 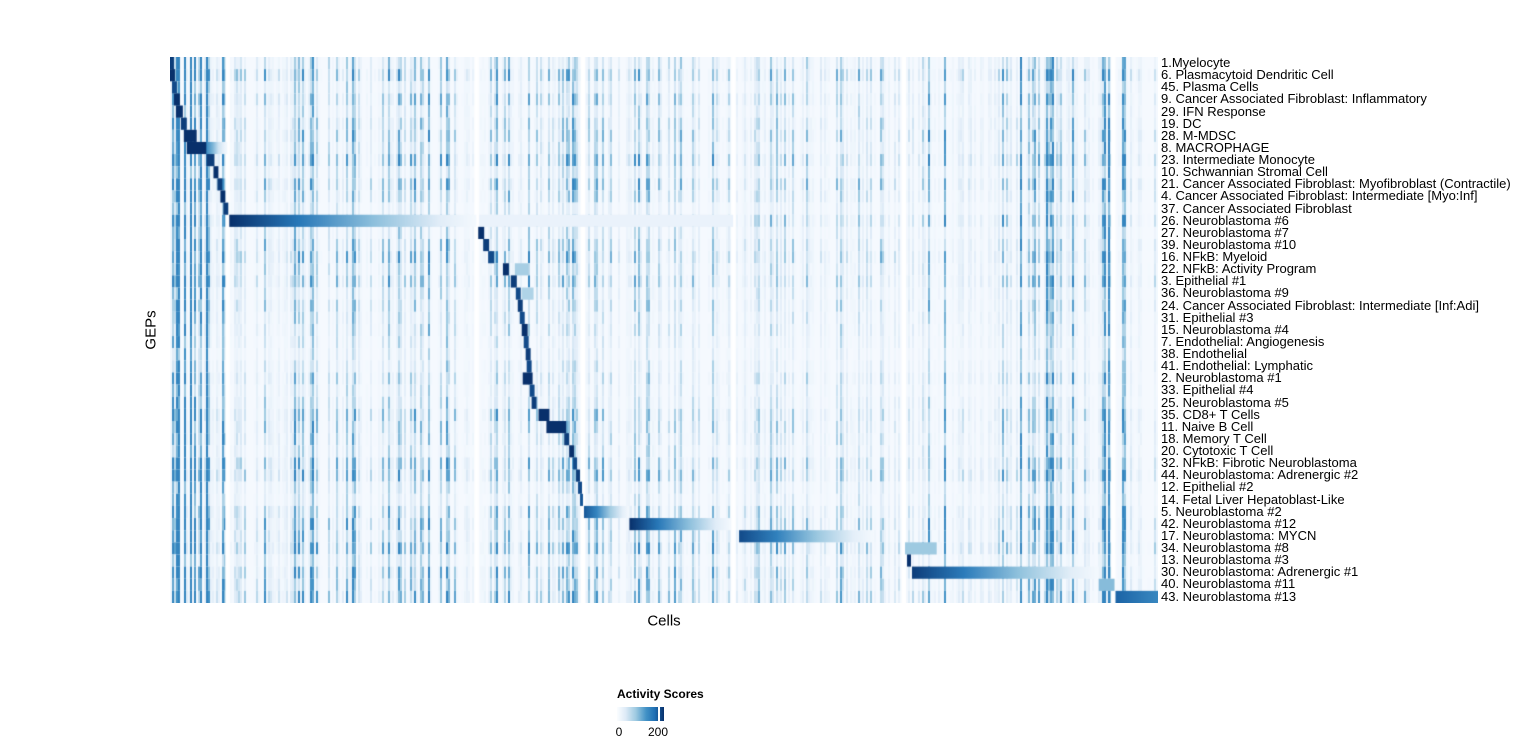 What do you see at coordinates (1214, 256) in the screenshot?
I see `row-label: 16. NFkB: Myeloid` at bounding box center [1214, 256].